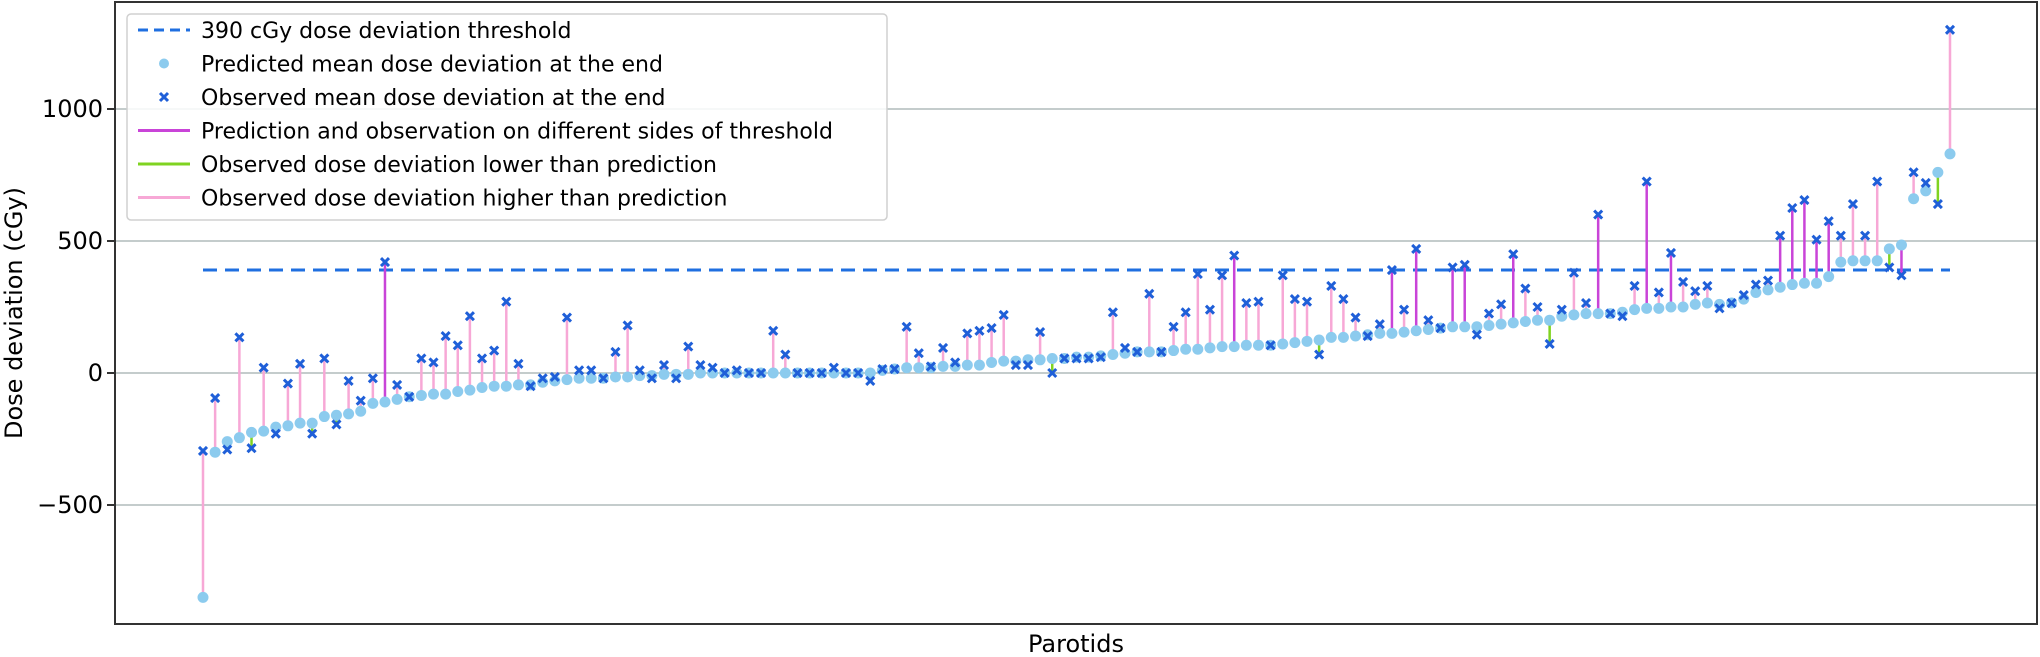  Describe the element at coordinates (433, 98) in the screenshot. I see `legend-label: Observed mean dose deviation at the end` at that location.